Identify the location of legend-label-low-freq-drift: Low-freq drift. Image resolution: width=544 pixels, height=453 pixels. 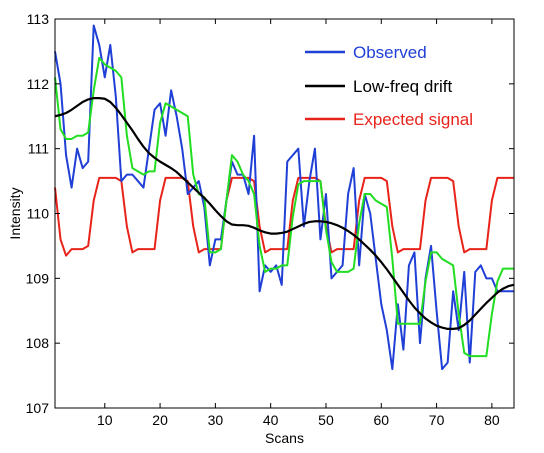
(402, 86).